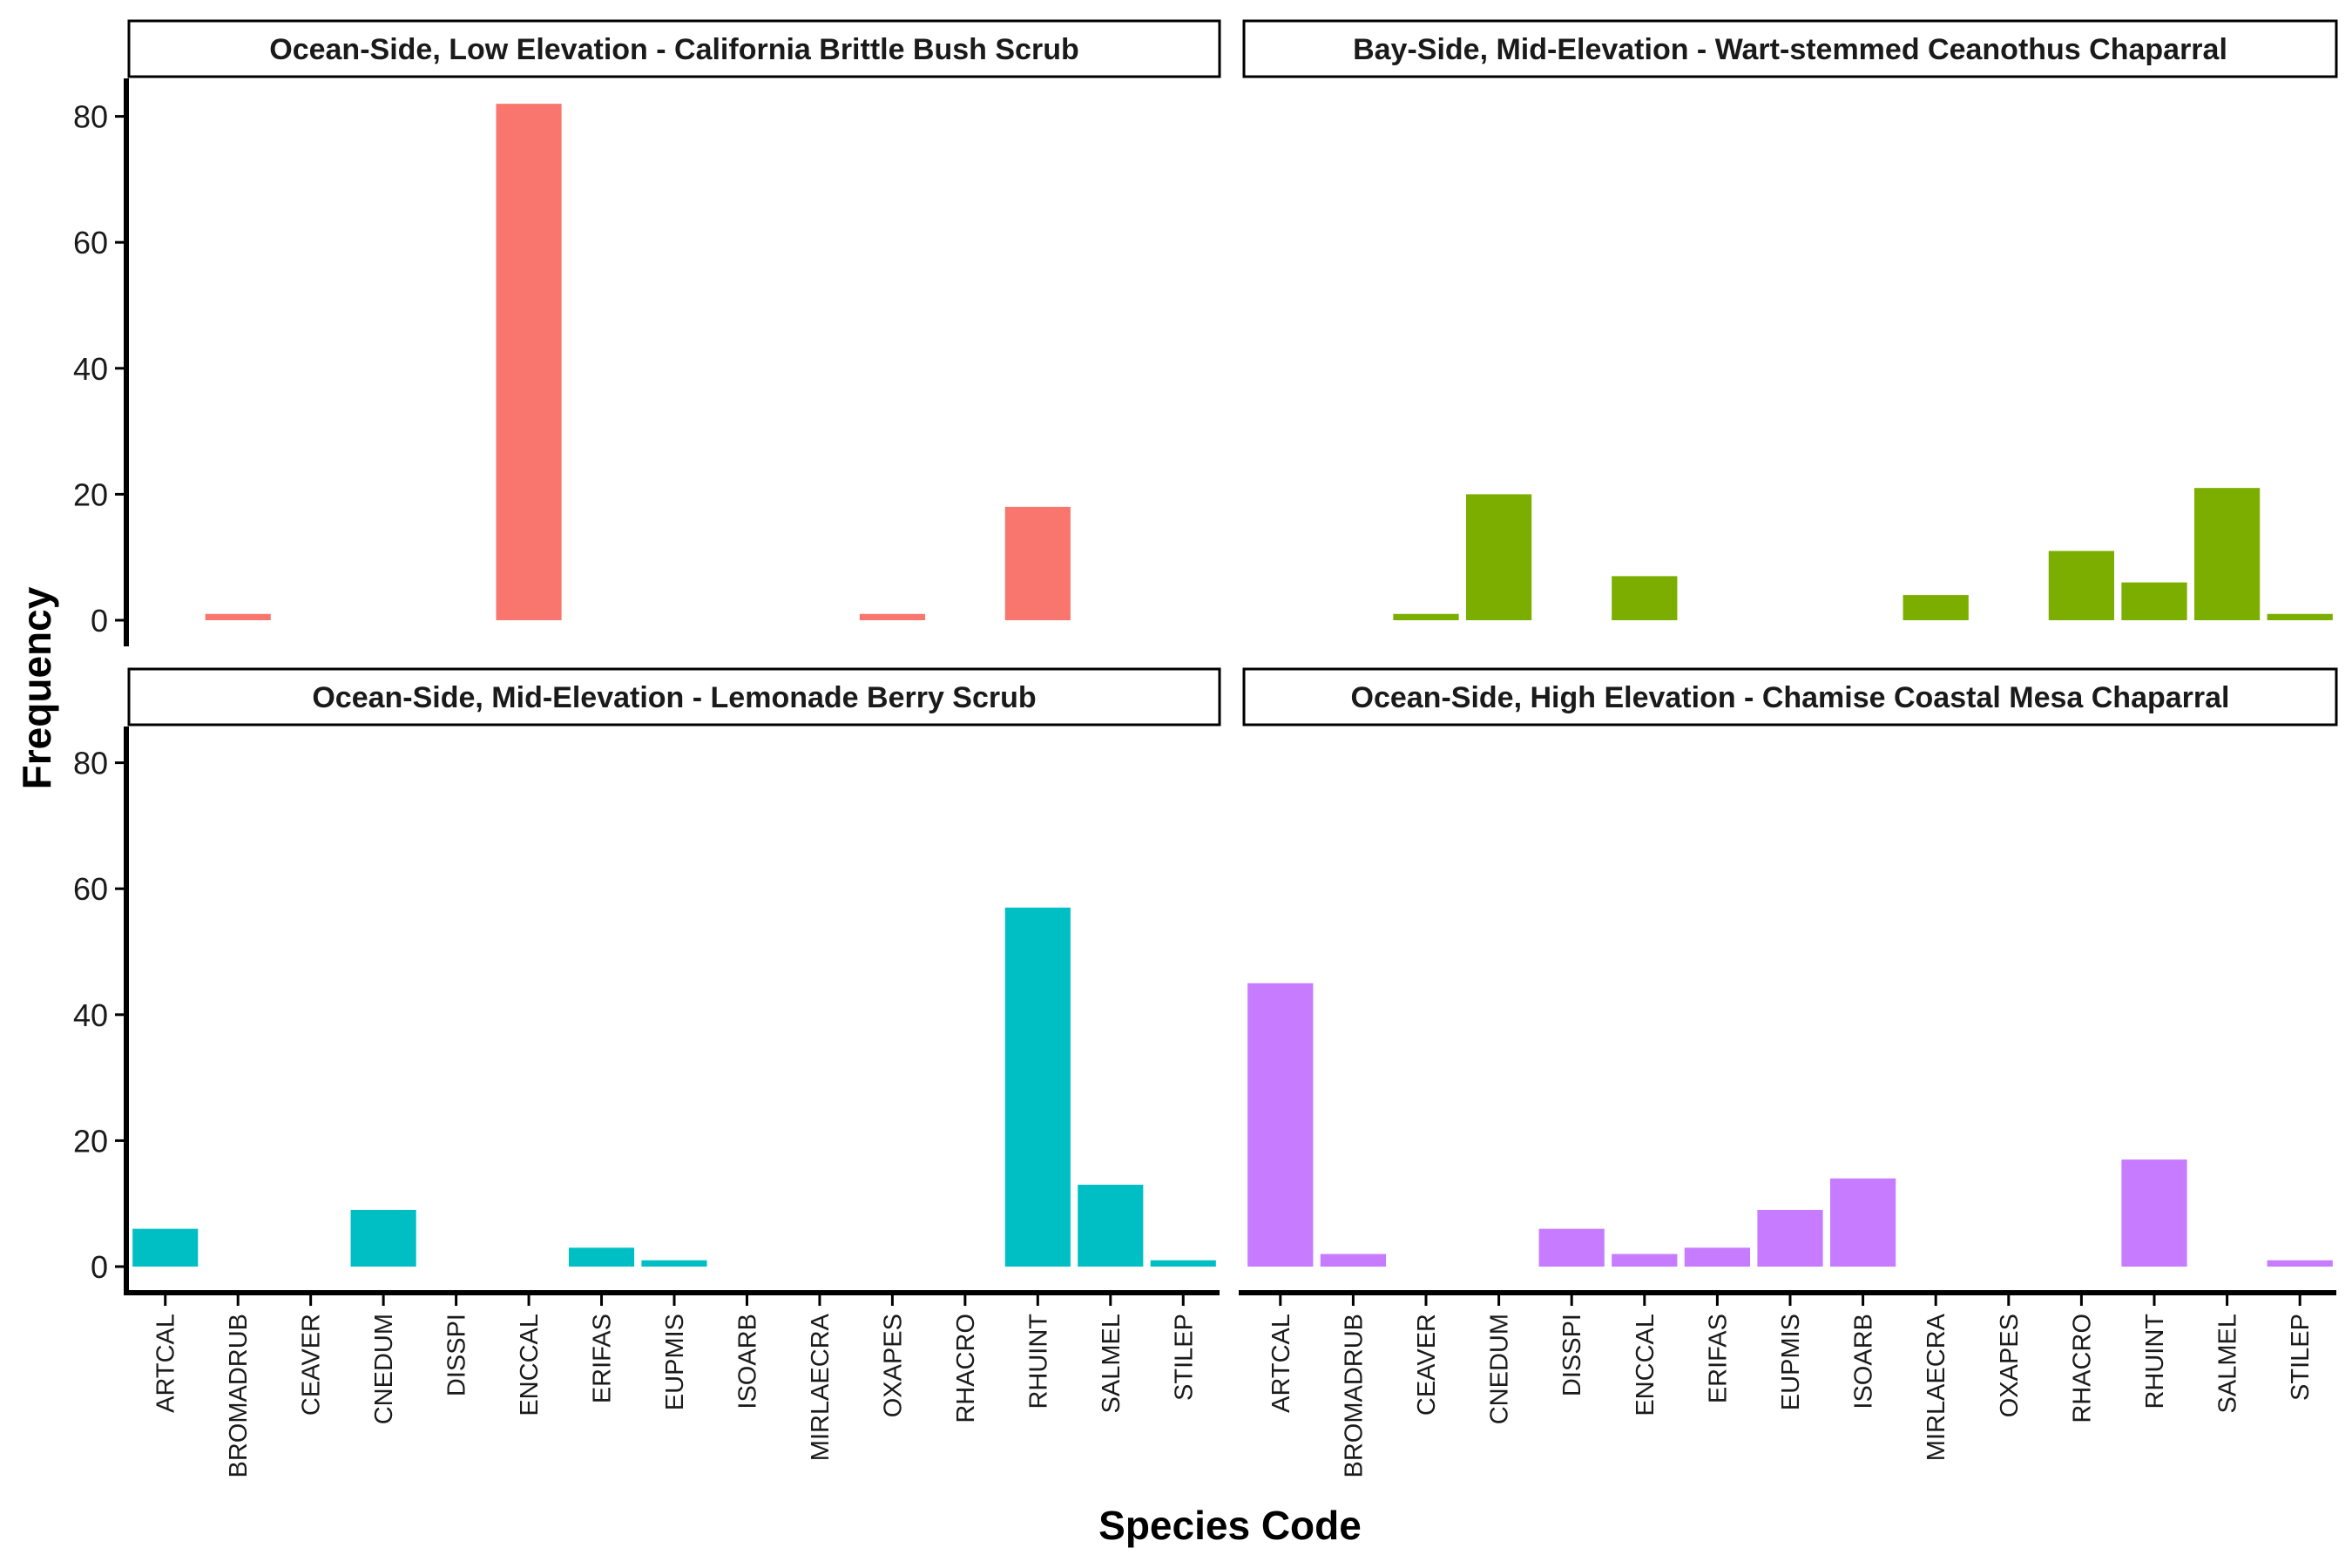  I want to click on bar-oxapes, so click(892, 616).